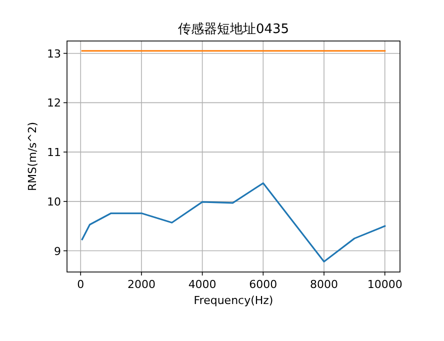 The height and width of the screenshot is (341, 444). What do you see at coordinates (202, 284) in the screenshot?
I see `x-tick-label: 4000` at bounding box center [202, 284].